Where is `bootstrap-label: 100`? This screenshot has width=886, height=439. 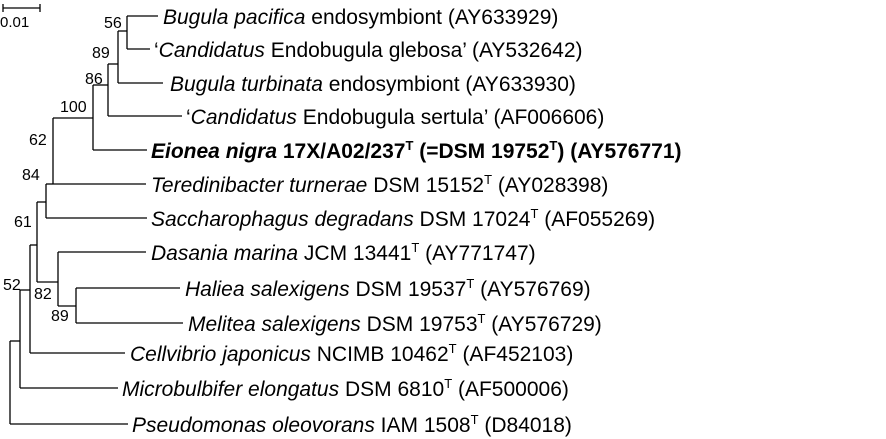
bootstrap-label: 100 is located at coordinates (73, 107).